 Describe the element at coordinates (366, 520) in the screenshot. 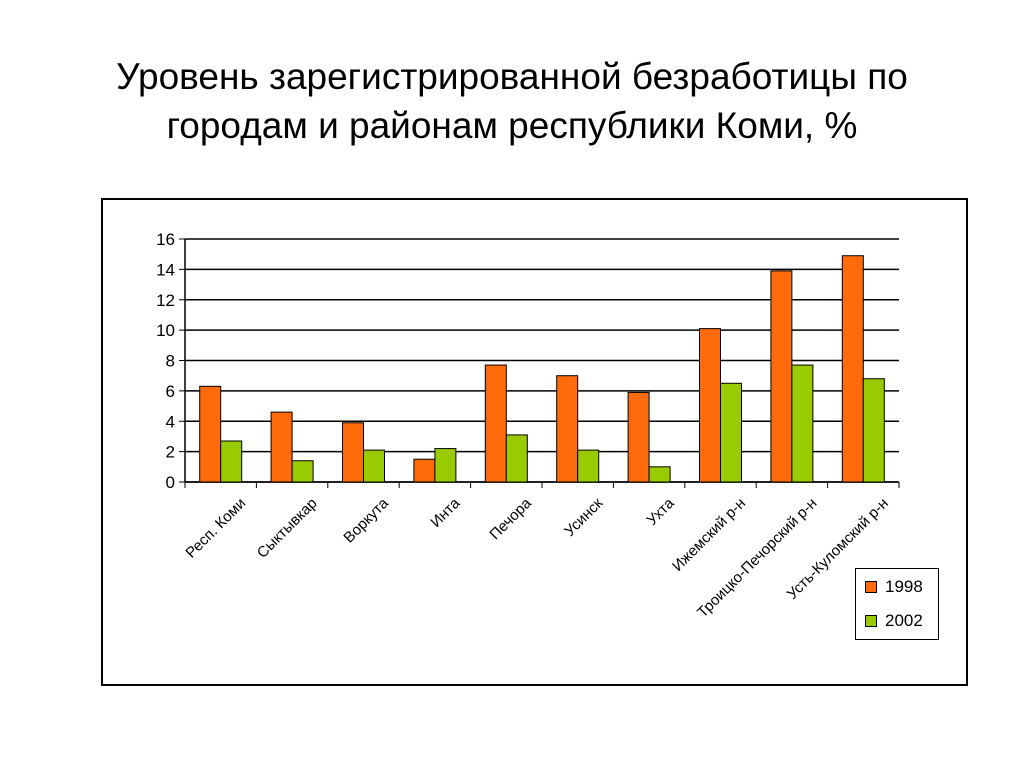

I see `x-category-label-2: Воркута` at that location.